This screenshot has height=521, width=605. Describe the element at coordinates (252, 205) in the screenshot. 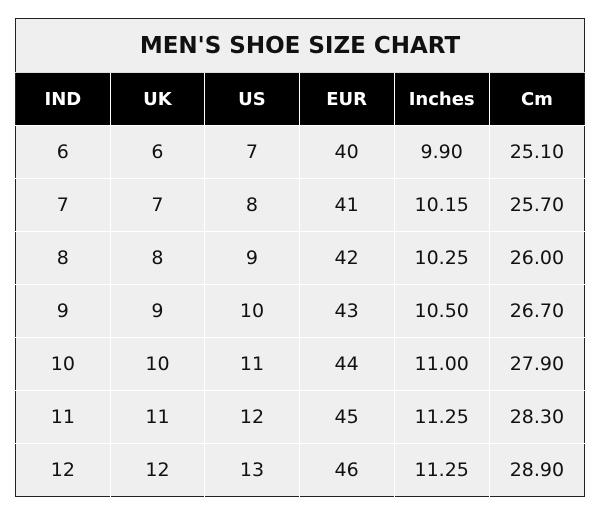

I see `cell-us: 8` at that location.